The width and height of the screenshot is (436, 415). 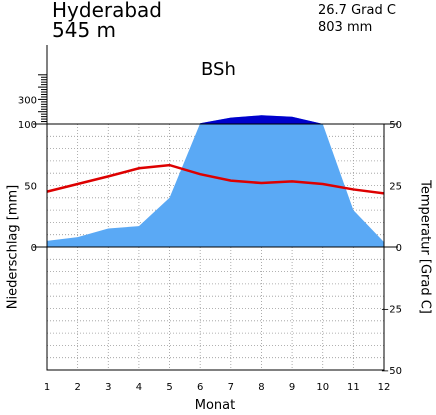 What do you see at coordinates (169, 387) in the screenshot?
I see `x-tick-label: 5` at bounding box center [169, 387].